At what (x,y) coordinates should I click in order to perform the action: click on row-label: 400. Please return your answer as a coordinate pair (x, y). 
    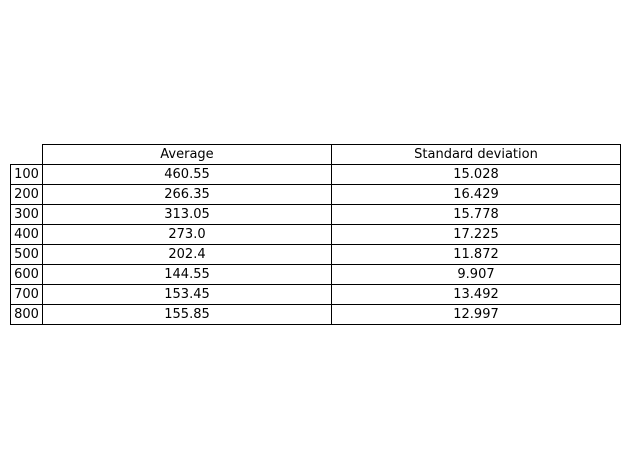
    Looking at the image, I should click on (26, 234).